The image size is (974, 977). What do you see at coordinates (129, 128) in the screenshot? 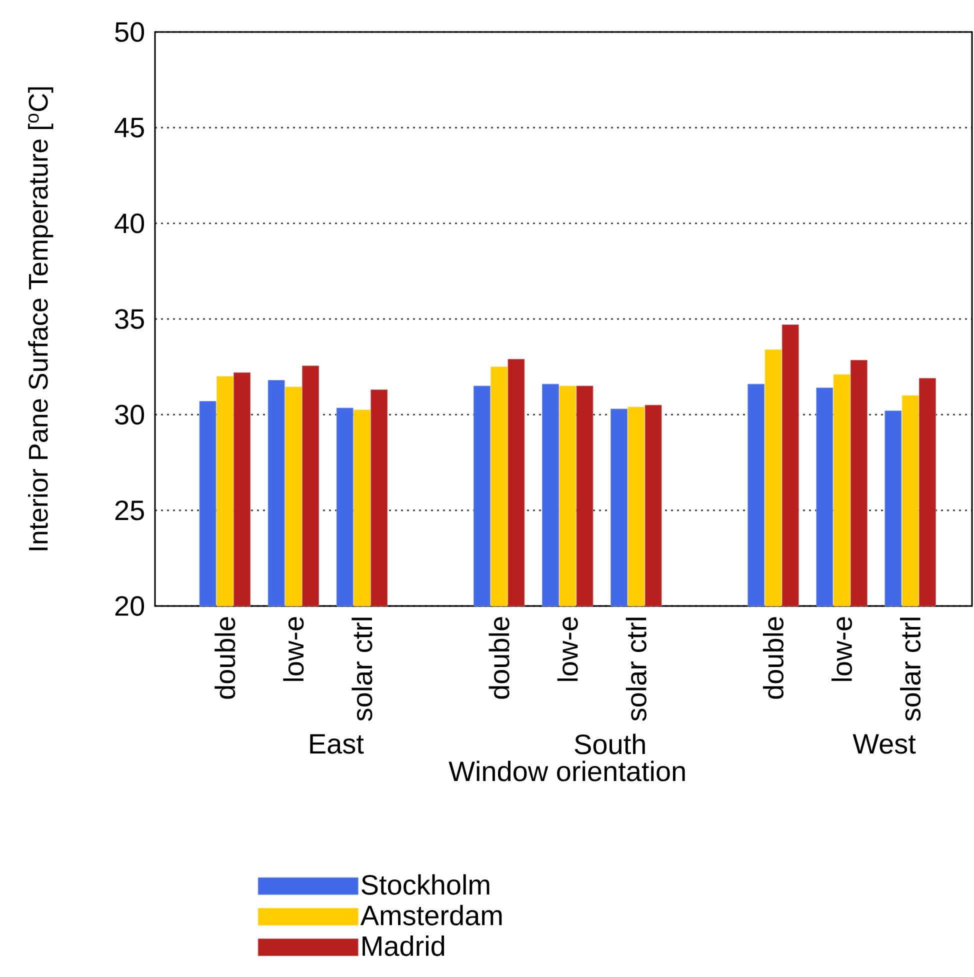
I see `y-tick-label: 45` at bounding box center [129, 128].